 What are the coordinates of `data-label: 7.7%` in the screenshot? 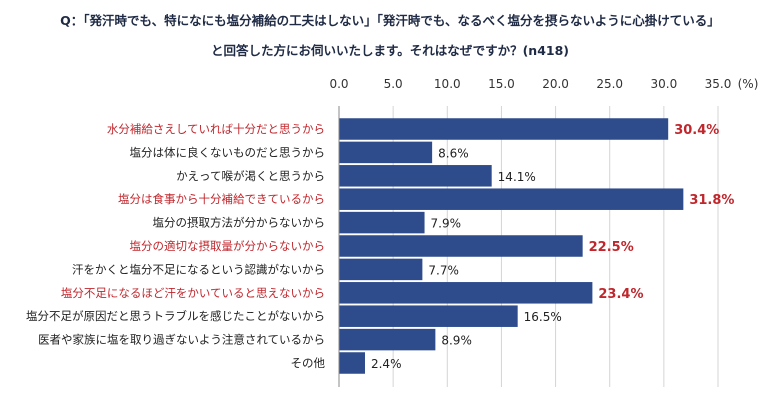 It's located at (443, 270).